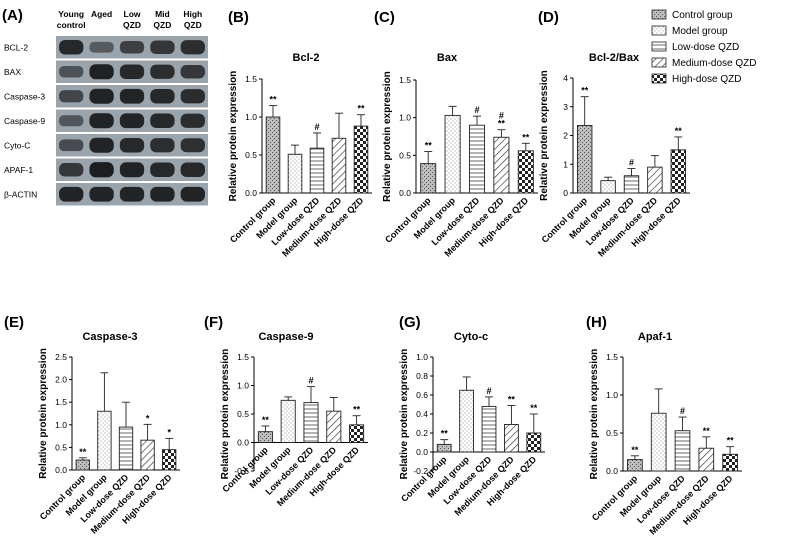 The width and height of the screenshot is (800, 545). Describe the element at coordinates (162, 14) in the screenshot. I see `wb-lane-label: Mid` at that location.